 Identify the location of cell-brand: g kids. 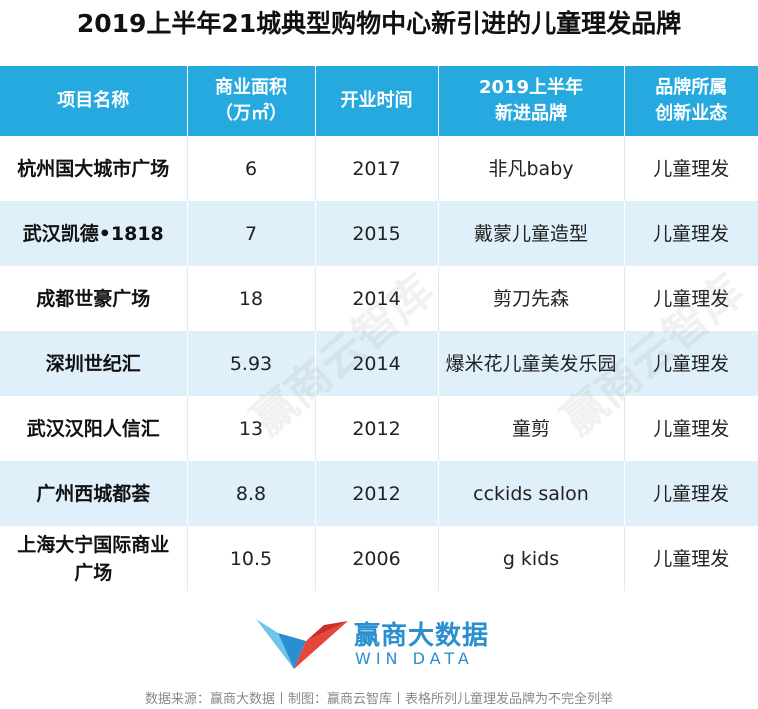
(531, 558).